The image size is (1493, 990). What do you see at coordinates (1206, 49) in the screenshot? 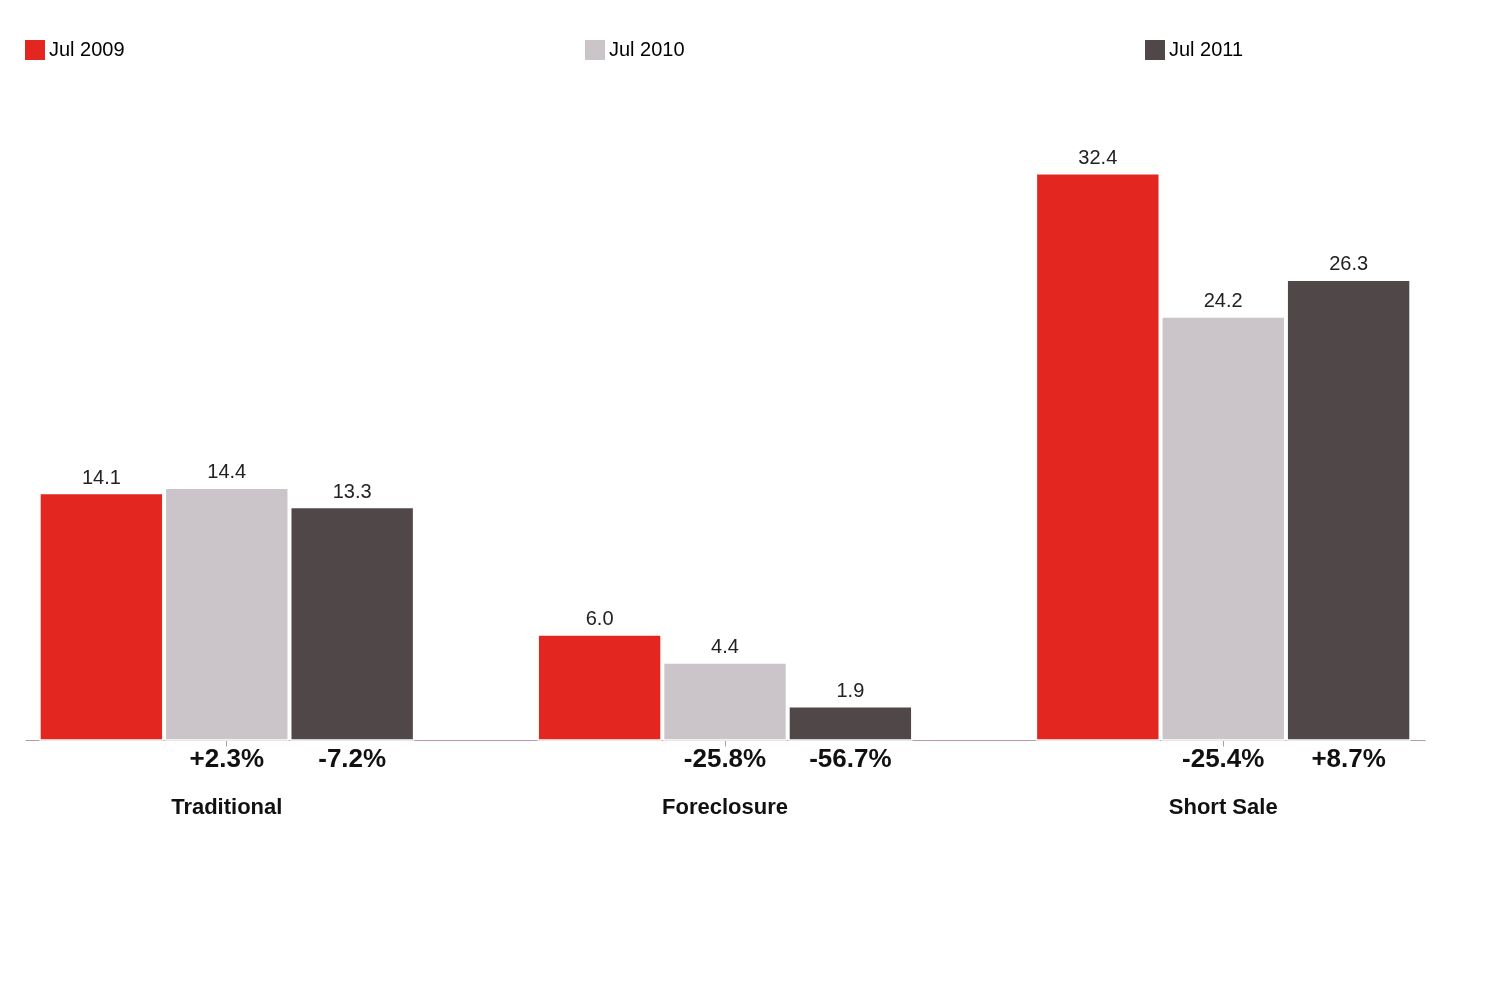
I see `legend-label: Jul 2011` at bounding box center [1206, 49].